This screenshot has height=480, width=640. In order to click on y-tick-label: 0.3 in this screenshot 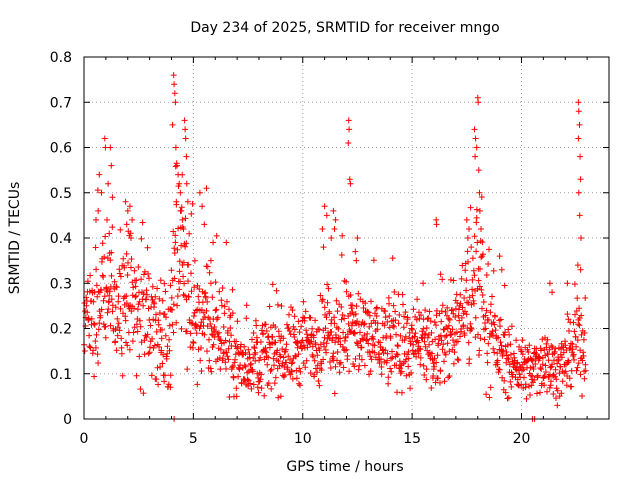, I will do `click(61, 284)`.